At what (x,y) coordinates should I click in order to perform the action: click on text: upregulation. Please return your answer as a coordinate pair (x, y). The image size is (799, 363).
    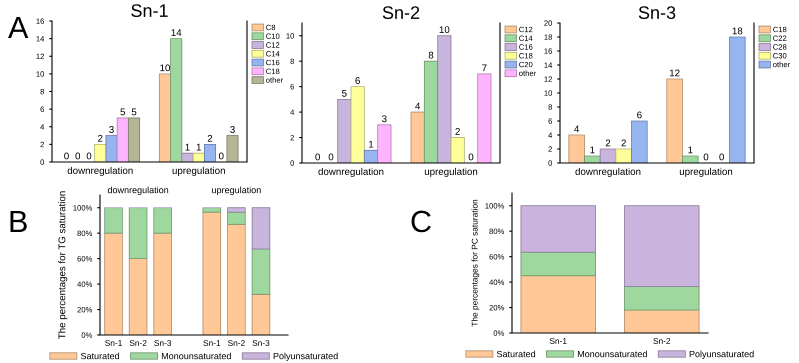
    Looking at the image, I should click on (236, 190).